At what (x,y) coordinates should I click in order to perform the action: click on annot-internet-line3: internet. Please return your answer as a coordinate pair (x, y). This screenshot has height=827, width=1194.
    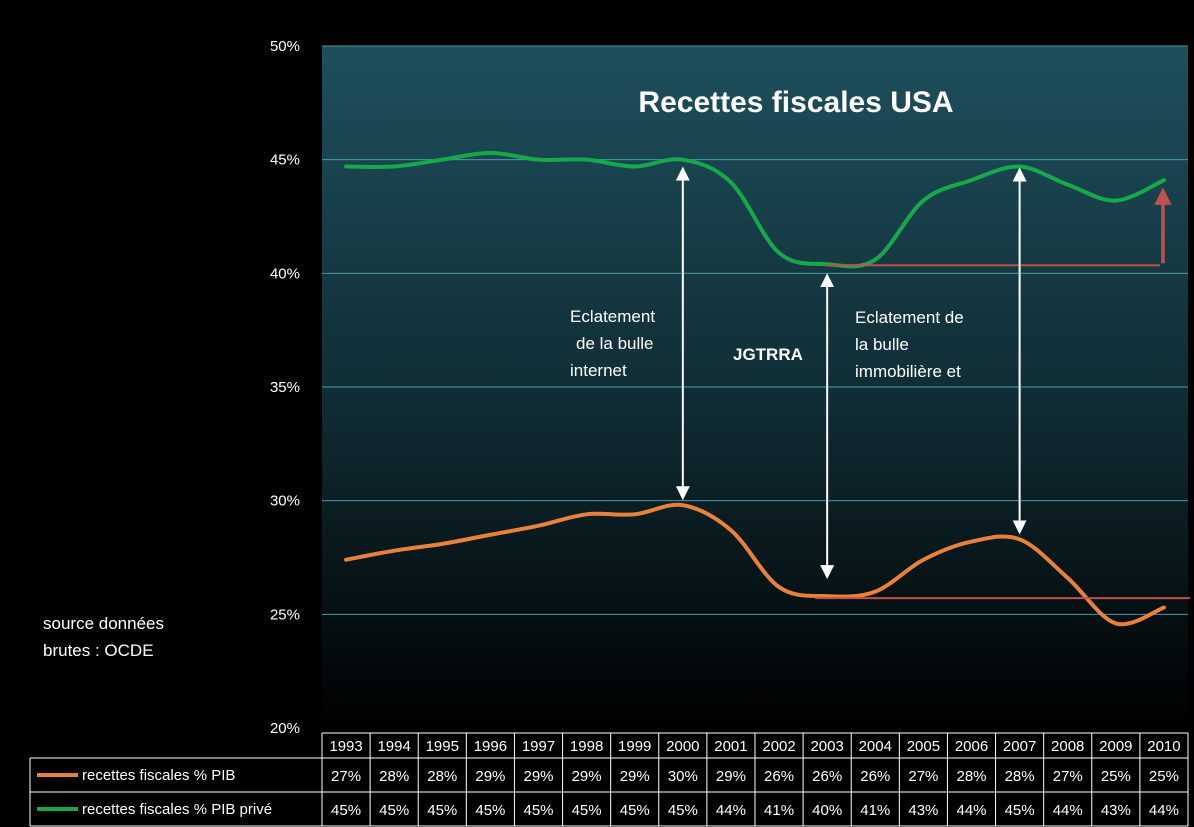
    Looking at the image, I should click on (598, 370).